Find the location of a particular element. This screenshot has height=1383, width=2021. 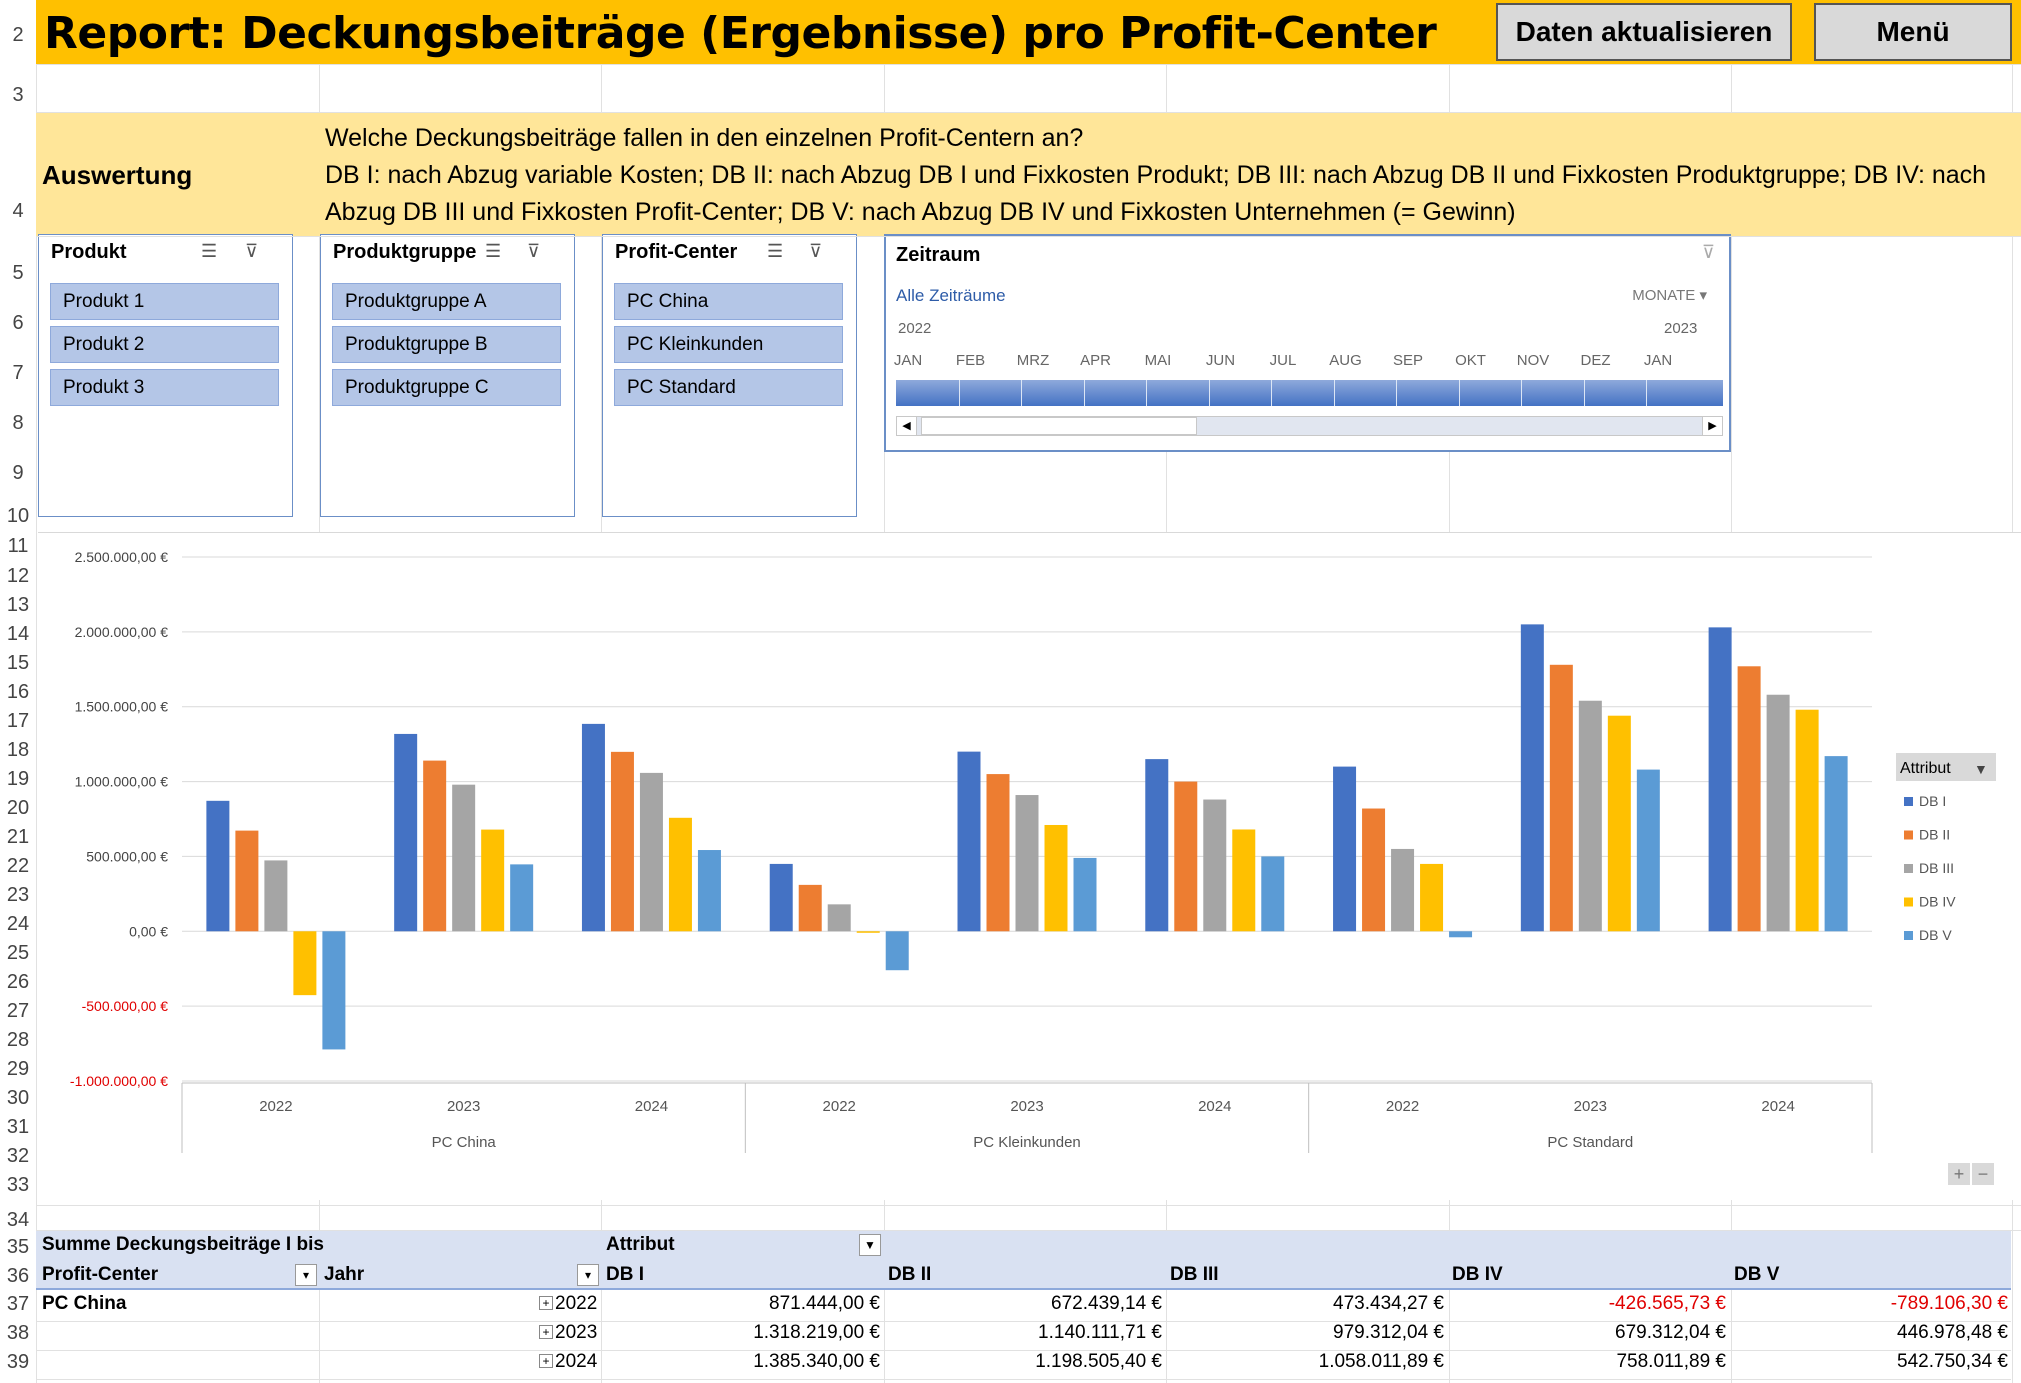

scroll-thumb is located at coordinates (1059, 426).